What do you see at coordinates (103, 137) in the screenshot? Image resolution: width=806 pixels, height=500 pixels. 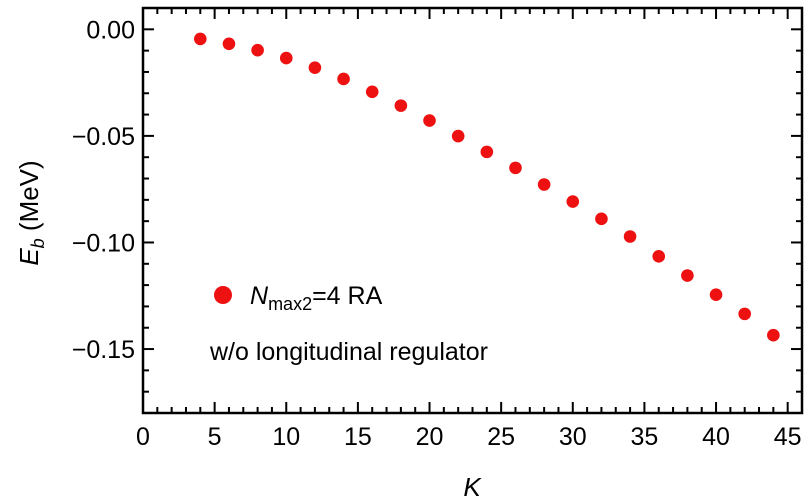 I see `y-tick-label: −0.05` at bounding box center [103, 137].